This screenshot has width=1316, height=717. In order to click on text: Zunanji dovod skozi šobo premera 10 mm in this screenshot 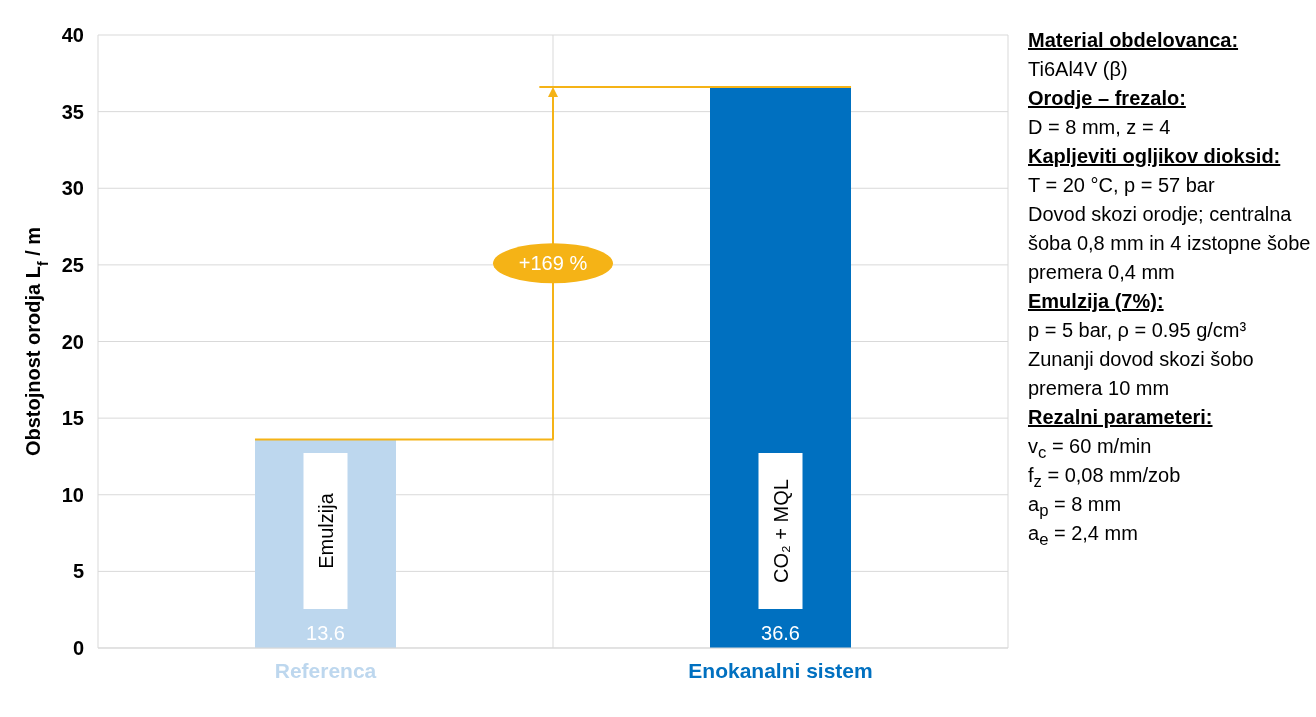, I will do `click(1141, 374)`.